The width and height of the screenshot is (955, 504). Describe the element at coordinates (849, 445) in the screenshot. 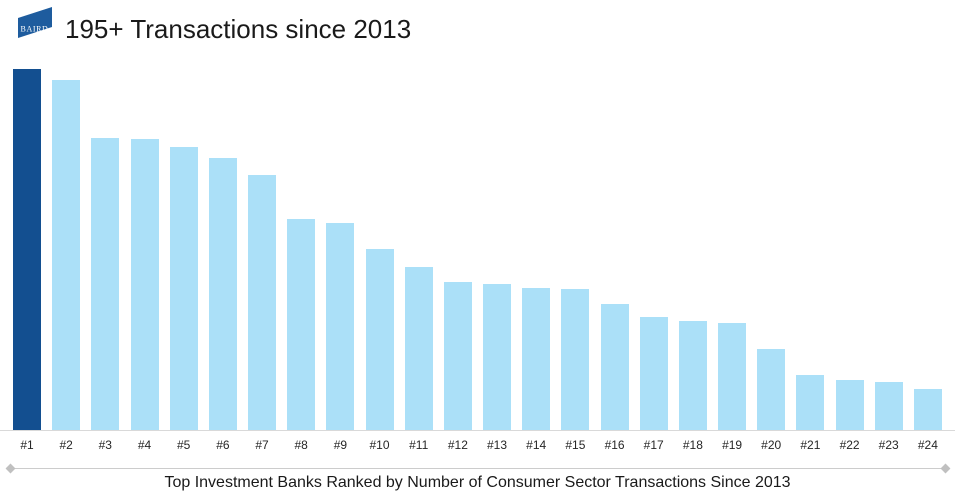

I see `x-tick-label-22: #22` at that location.